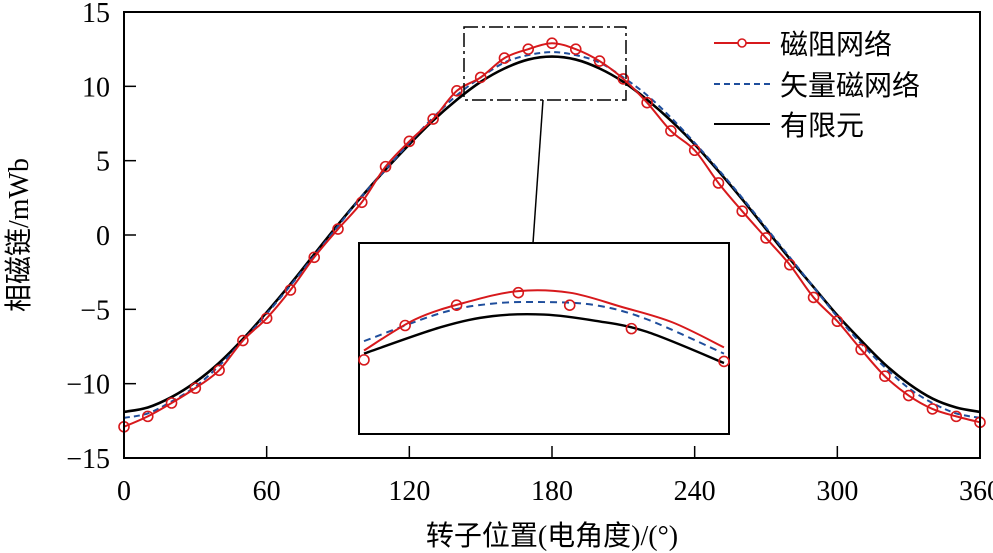  What do you see at coordinates (850, 86) in the screenshot?
I see `legend-label: 矢量磁网络` at bounding box center [850, 86].